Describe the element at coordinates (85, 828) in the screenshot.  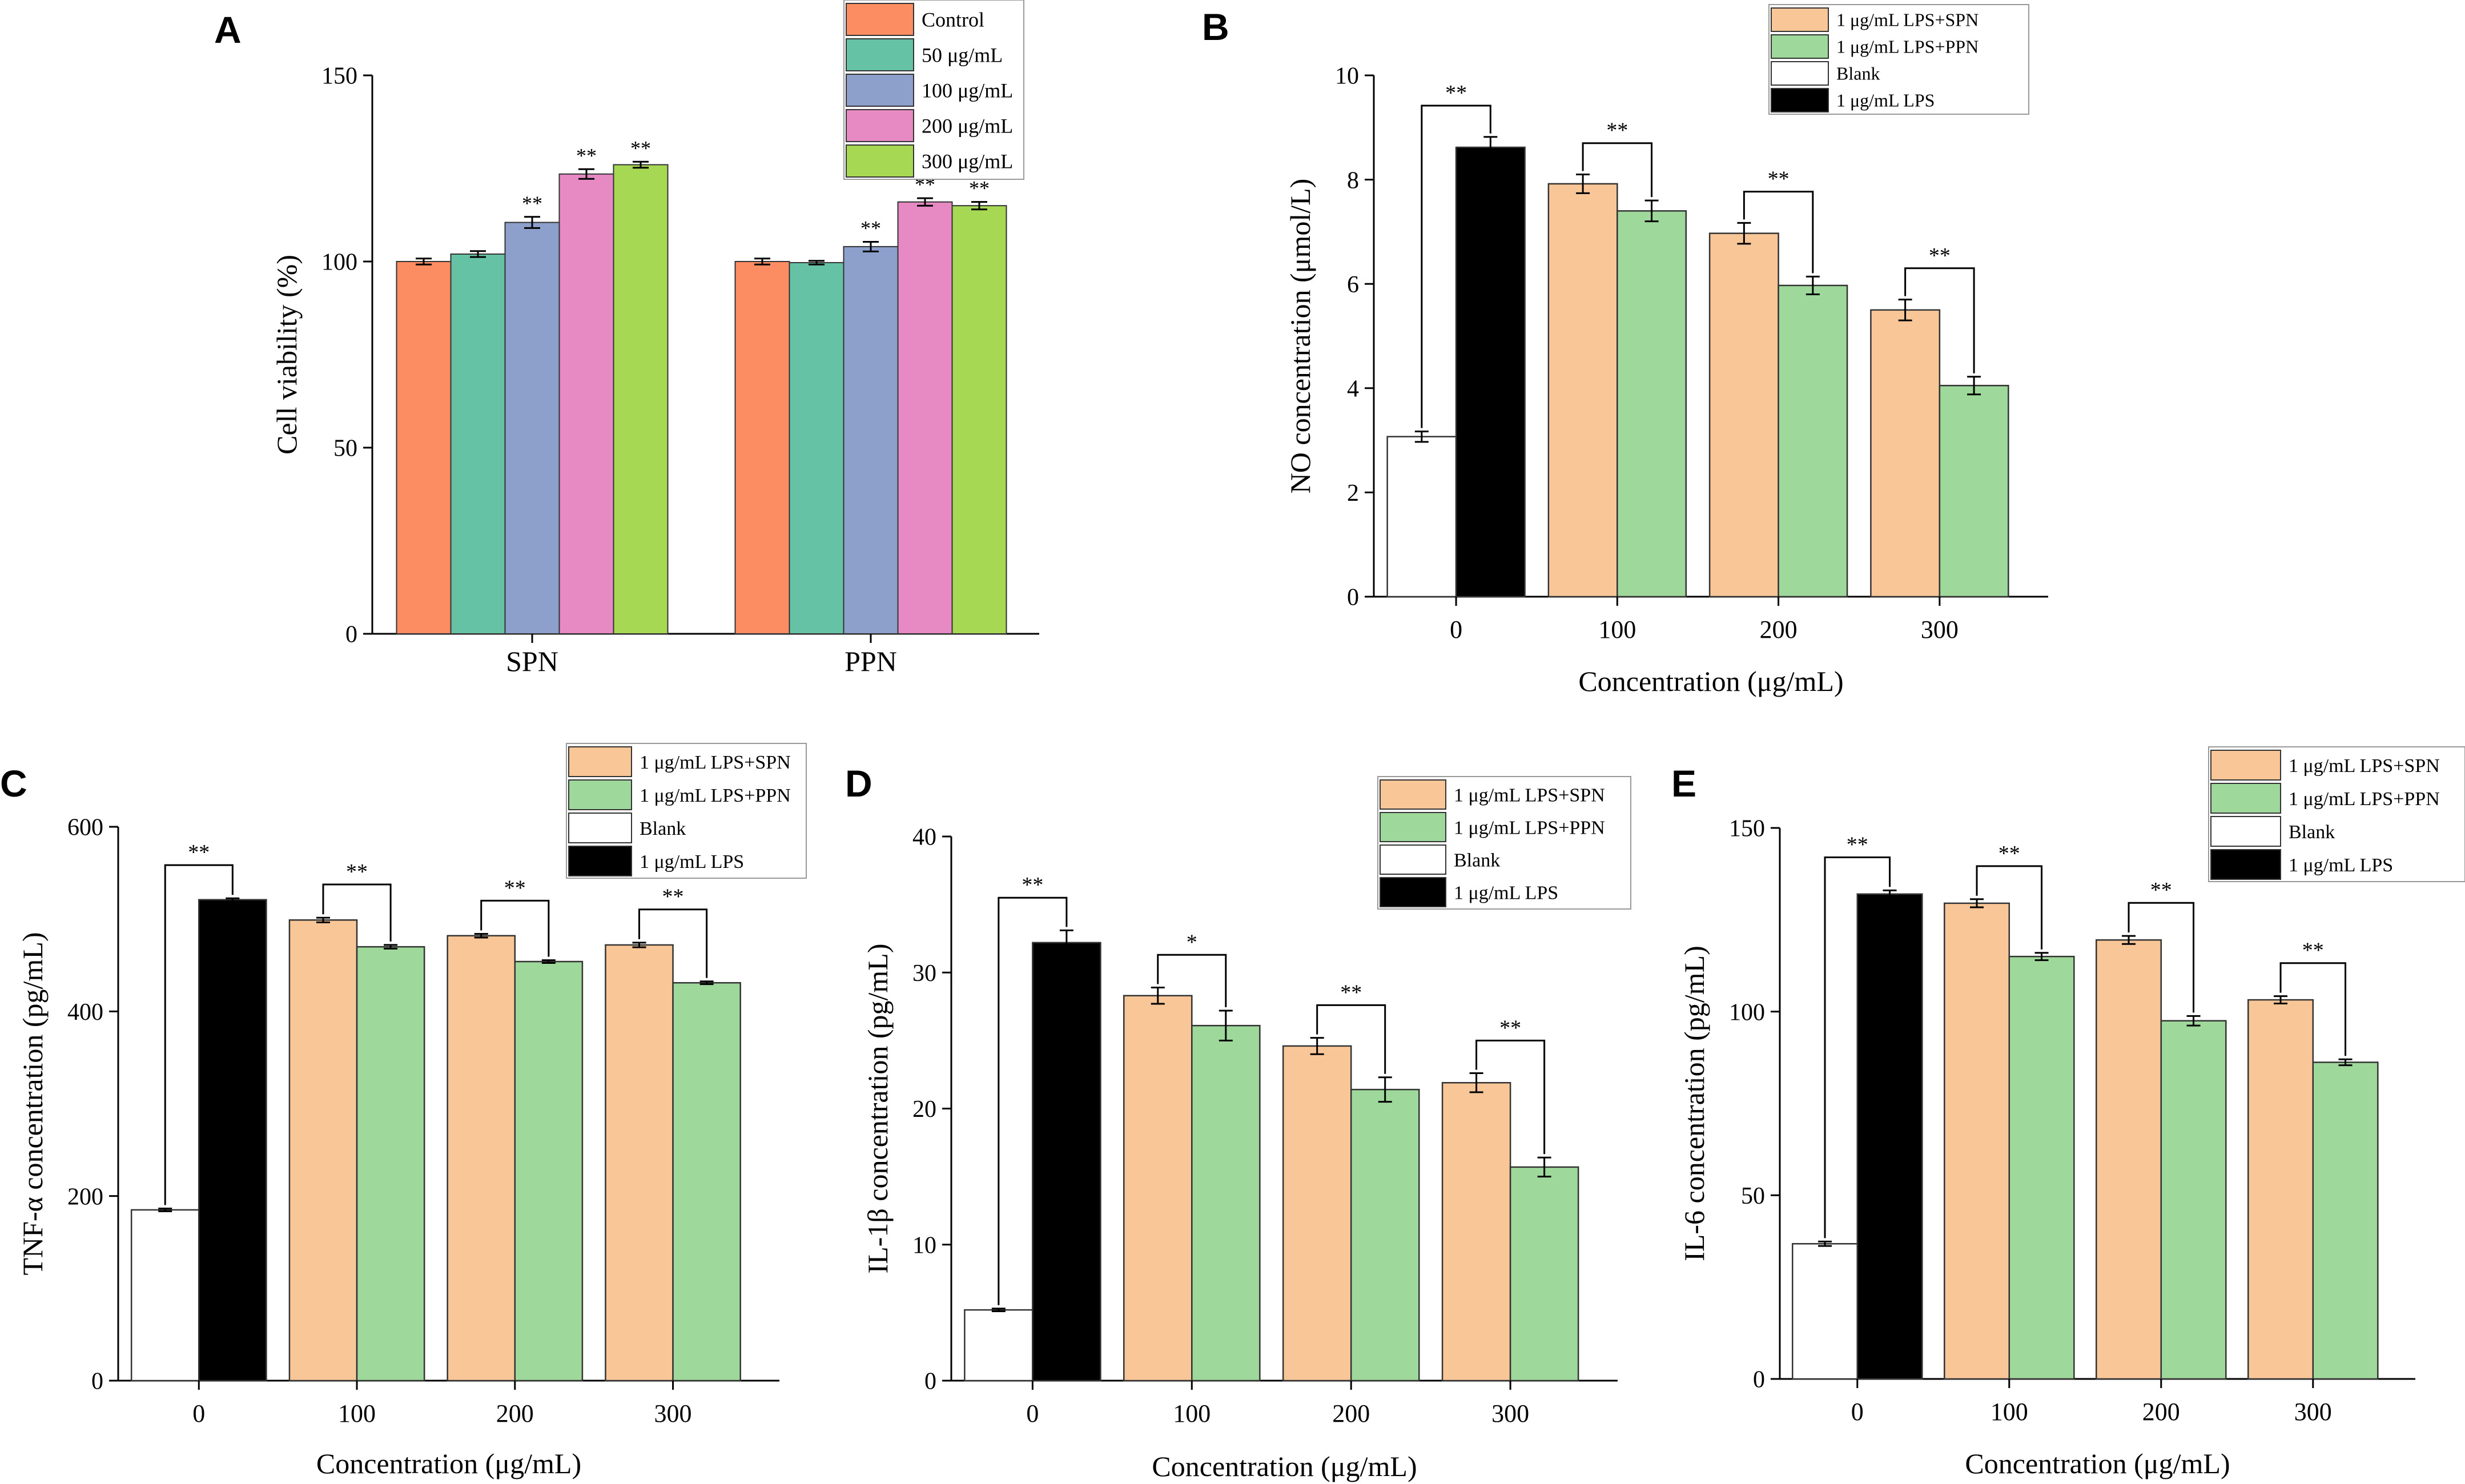
I see `y-tick-label: 600` at that location.